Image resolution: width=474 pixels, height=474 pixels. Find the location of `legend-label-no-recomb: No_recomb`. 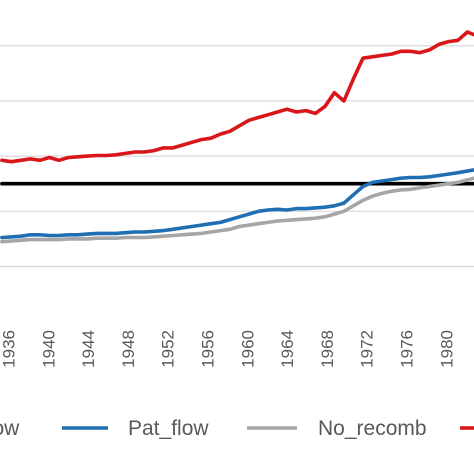

legend-label-no-recomb: No_recomb is located at coordinates (372, 428).